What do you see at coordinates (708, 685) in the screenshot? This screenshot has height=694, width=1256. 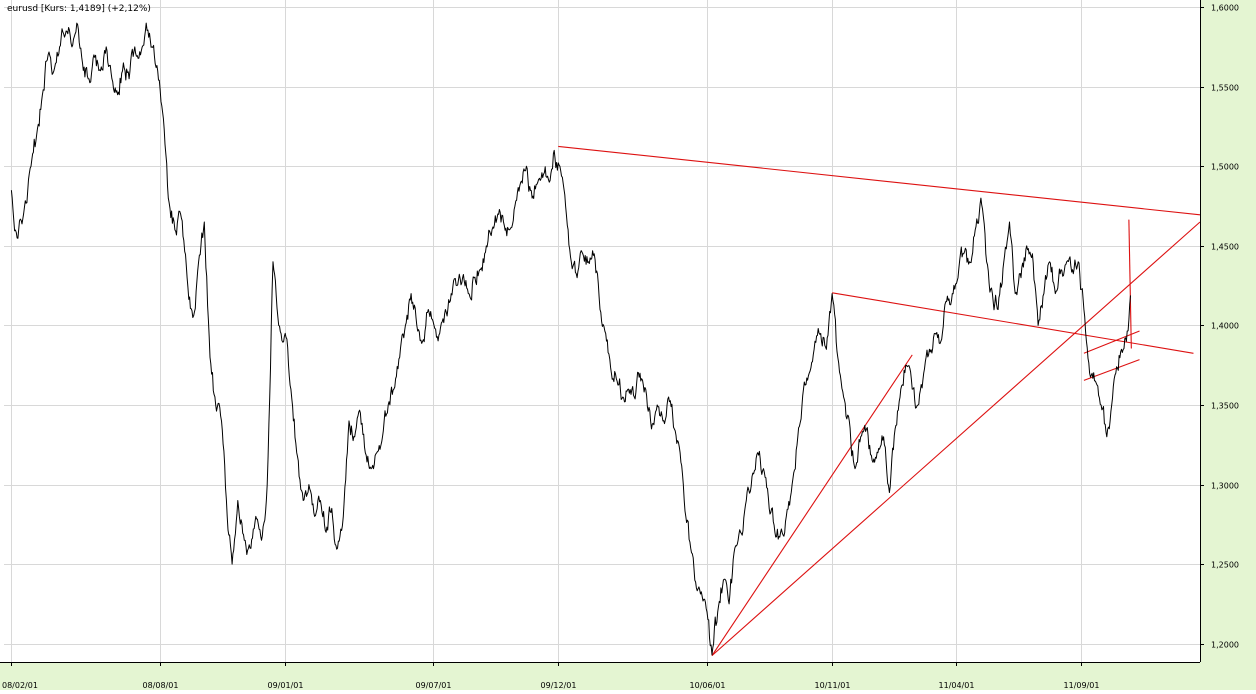 I see `x-tick-label: 10/06/01` at bounding box center [708, 685].